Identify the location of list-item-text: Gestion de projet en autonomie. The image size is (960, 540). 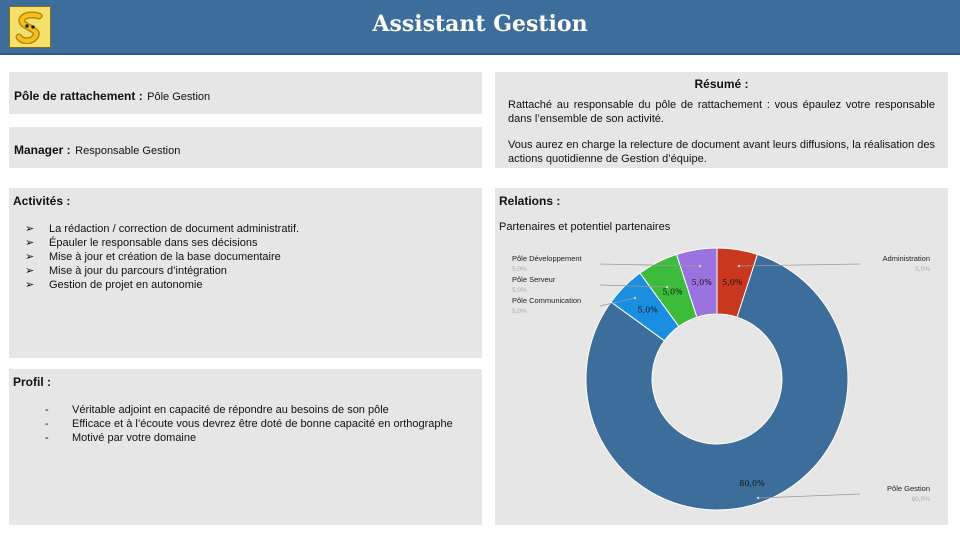
(126, 285).